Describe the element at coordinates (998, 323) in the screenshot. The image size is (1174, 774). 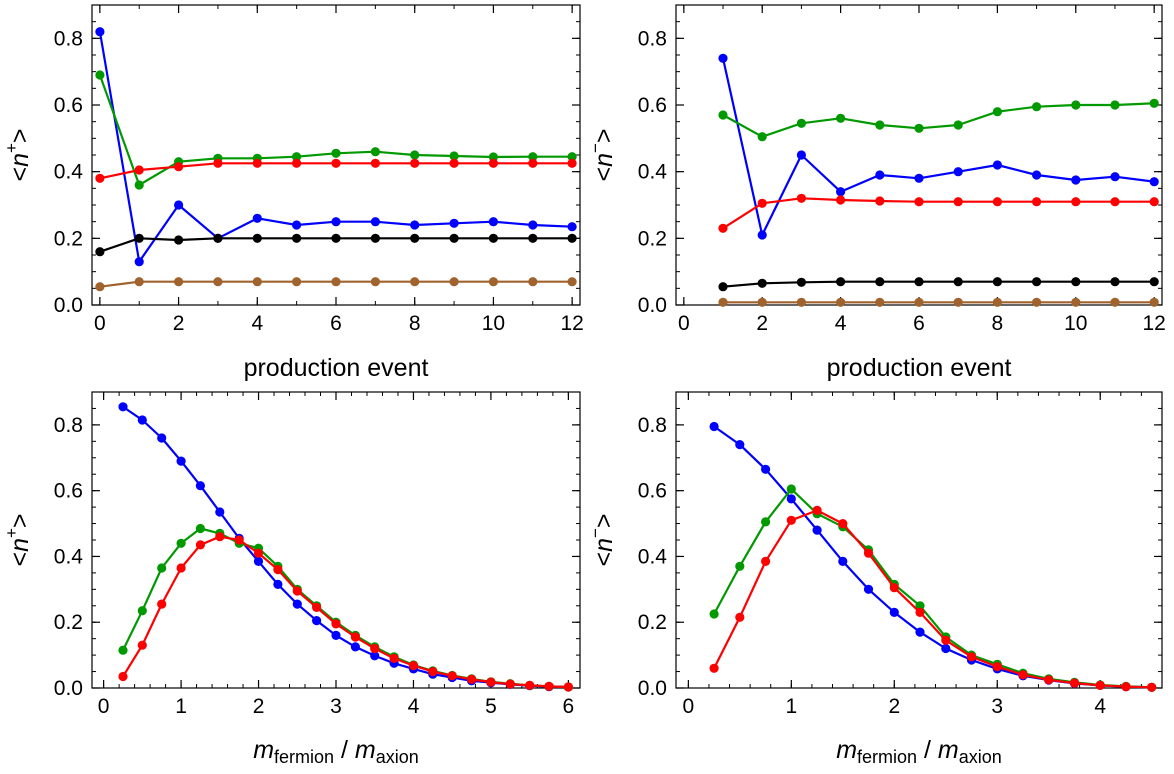
I see `x-tick-label: 8` at that location.